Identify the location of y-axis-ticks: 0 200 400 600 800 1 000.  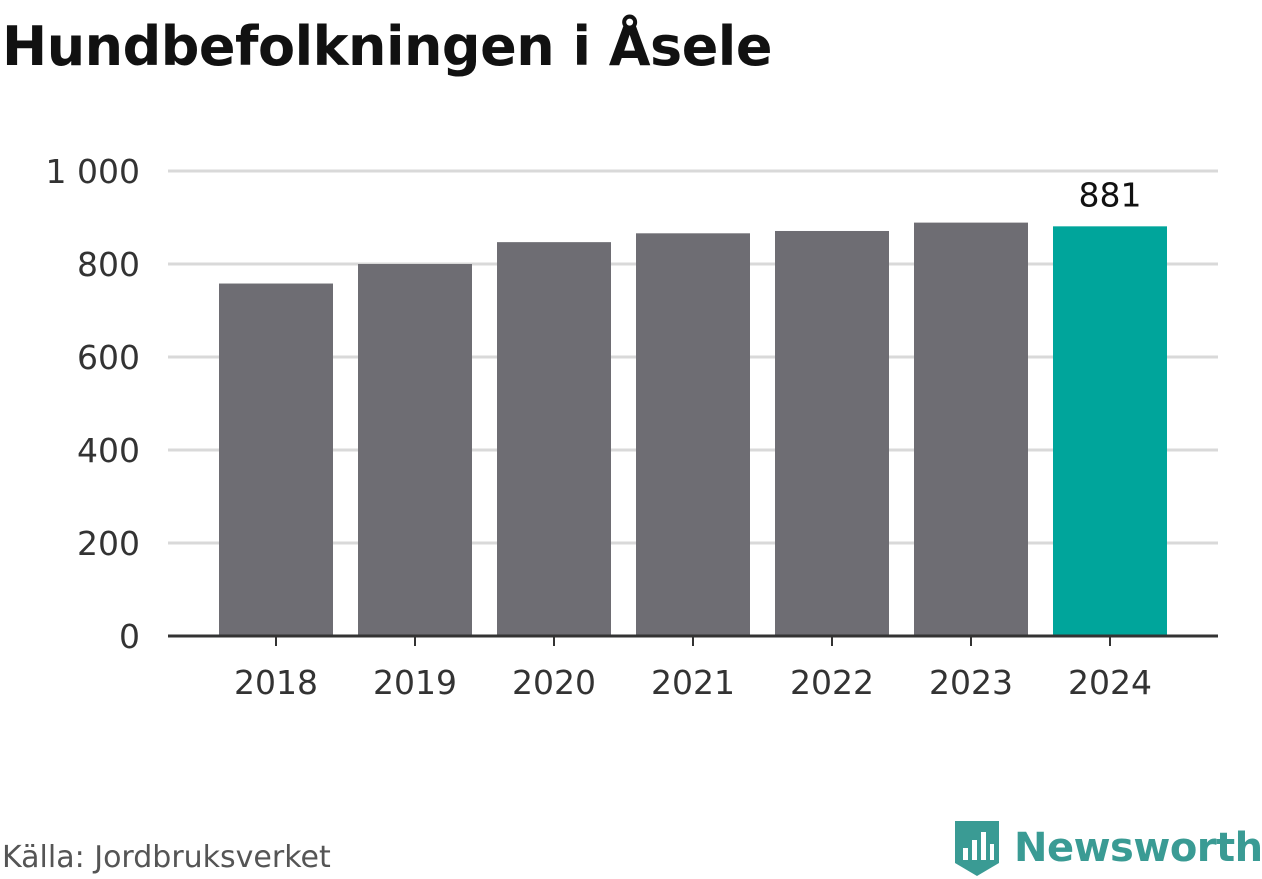
(93, 404).